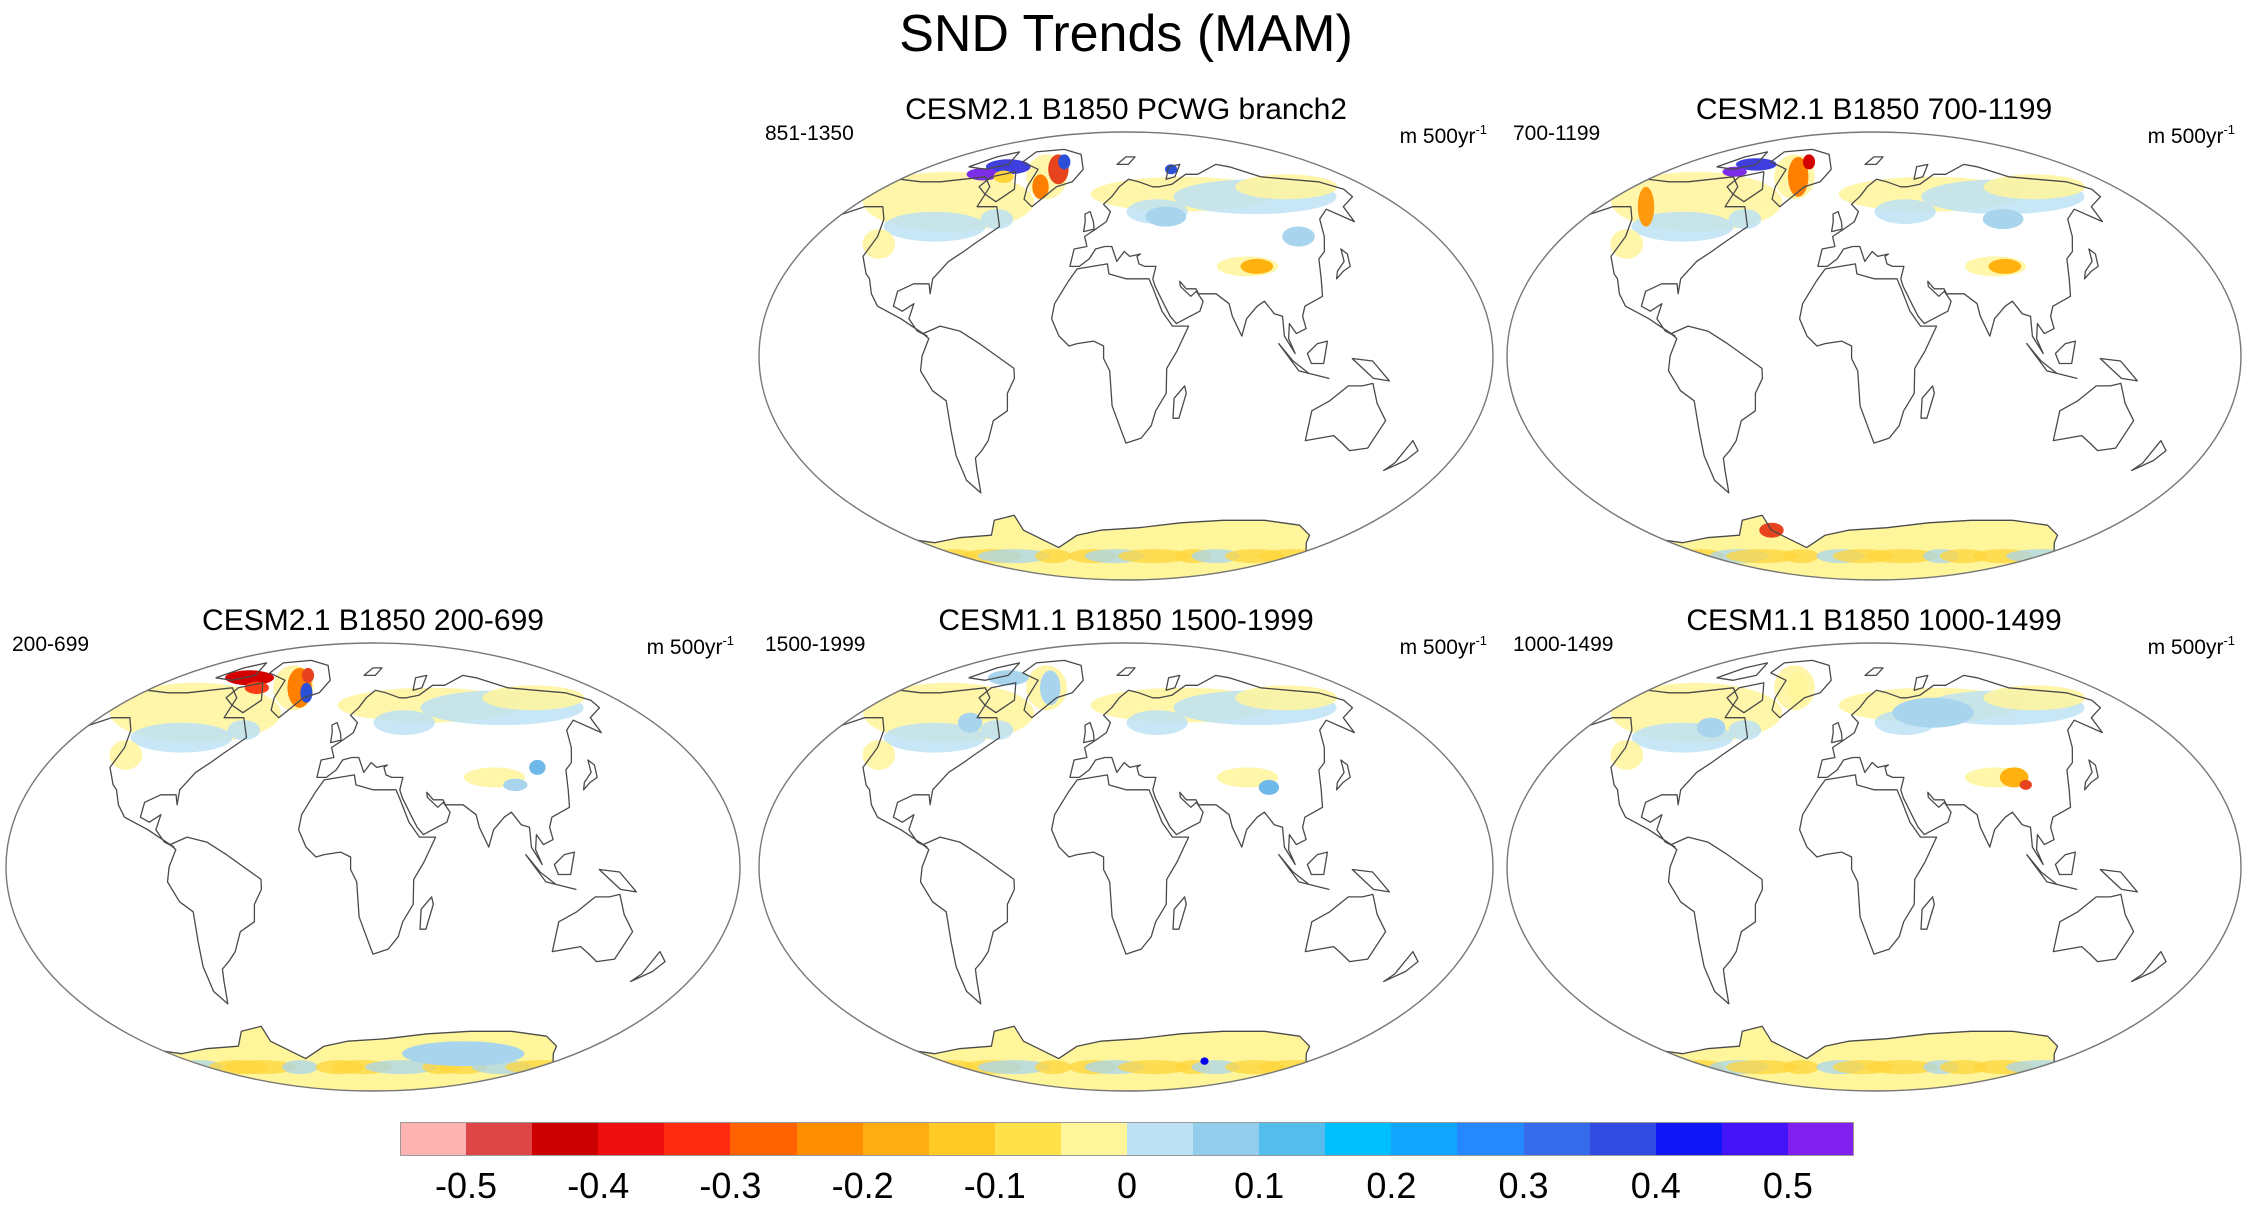  I want to click on colorbar, so click(1127, 1139).